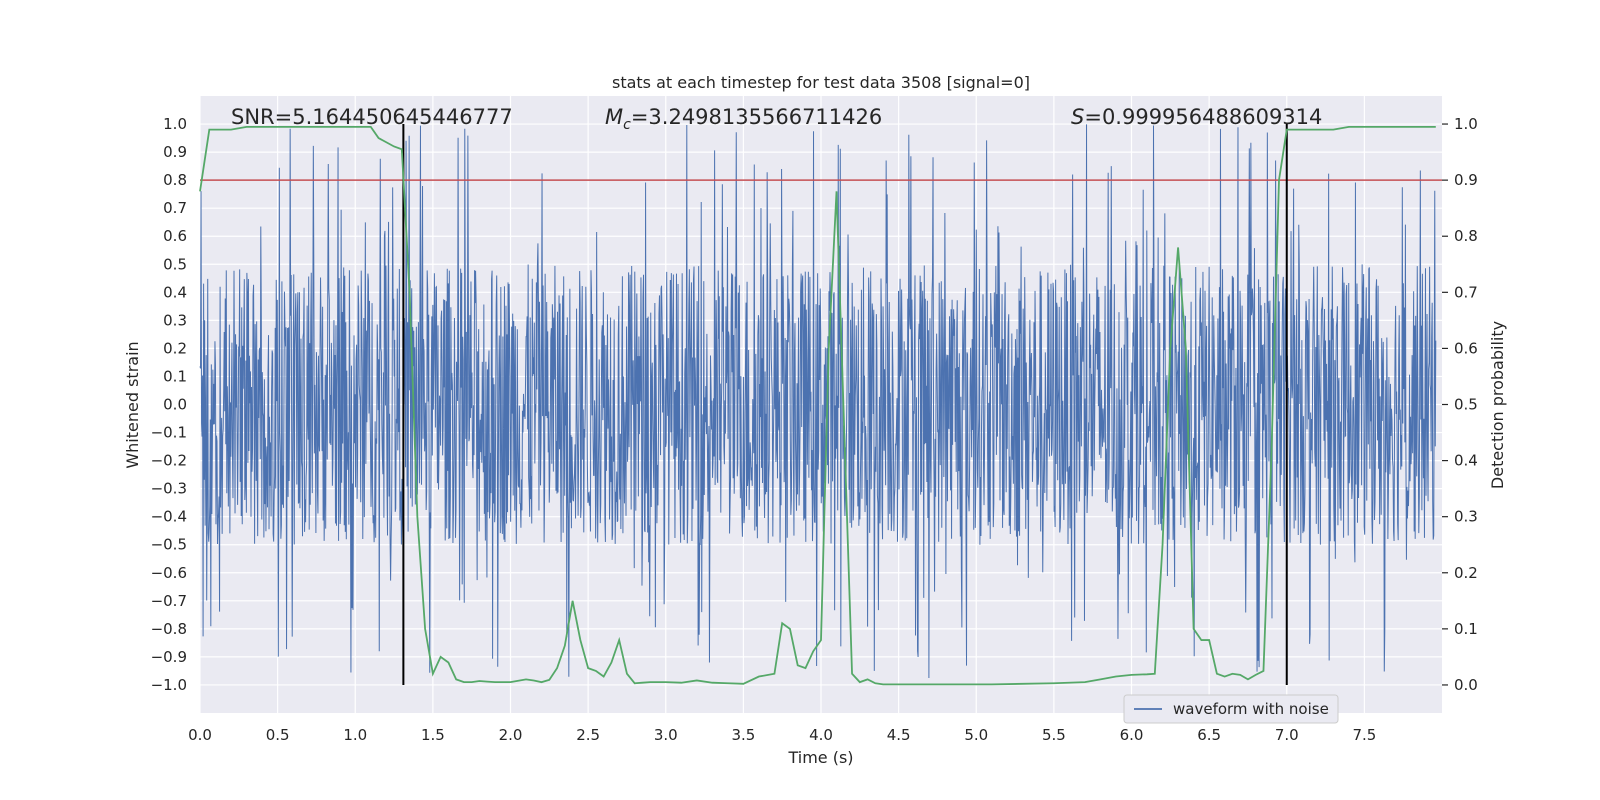 The height and width of the screenshot is (800, 1600). What do you see at coordinates (1497, 405) in the screenshot?
I see `right-y-axis-label: Detection probability` at bounding box center [1497, 405].